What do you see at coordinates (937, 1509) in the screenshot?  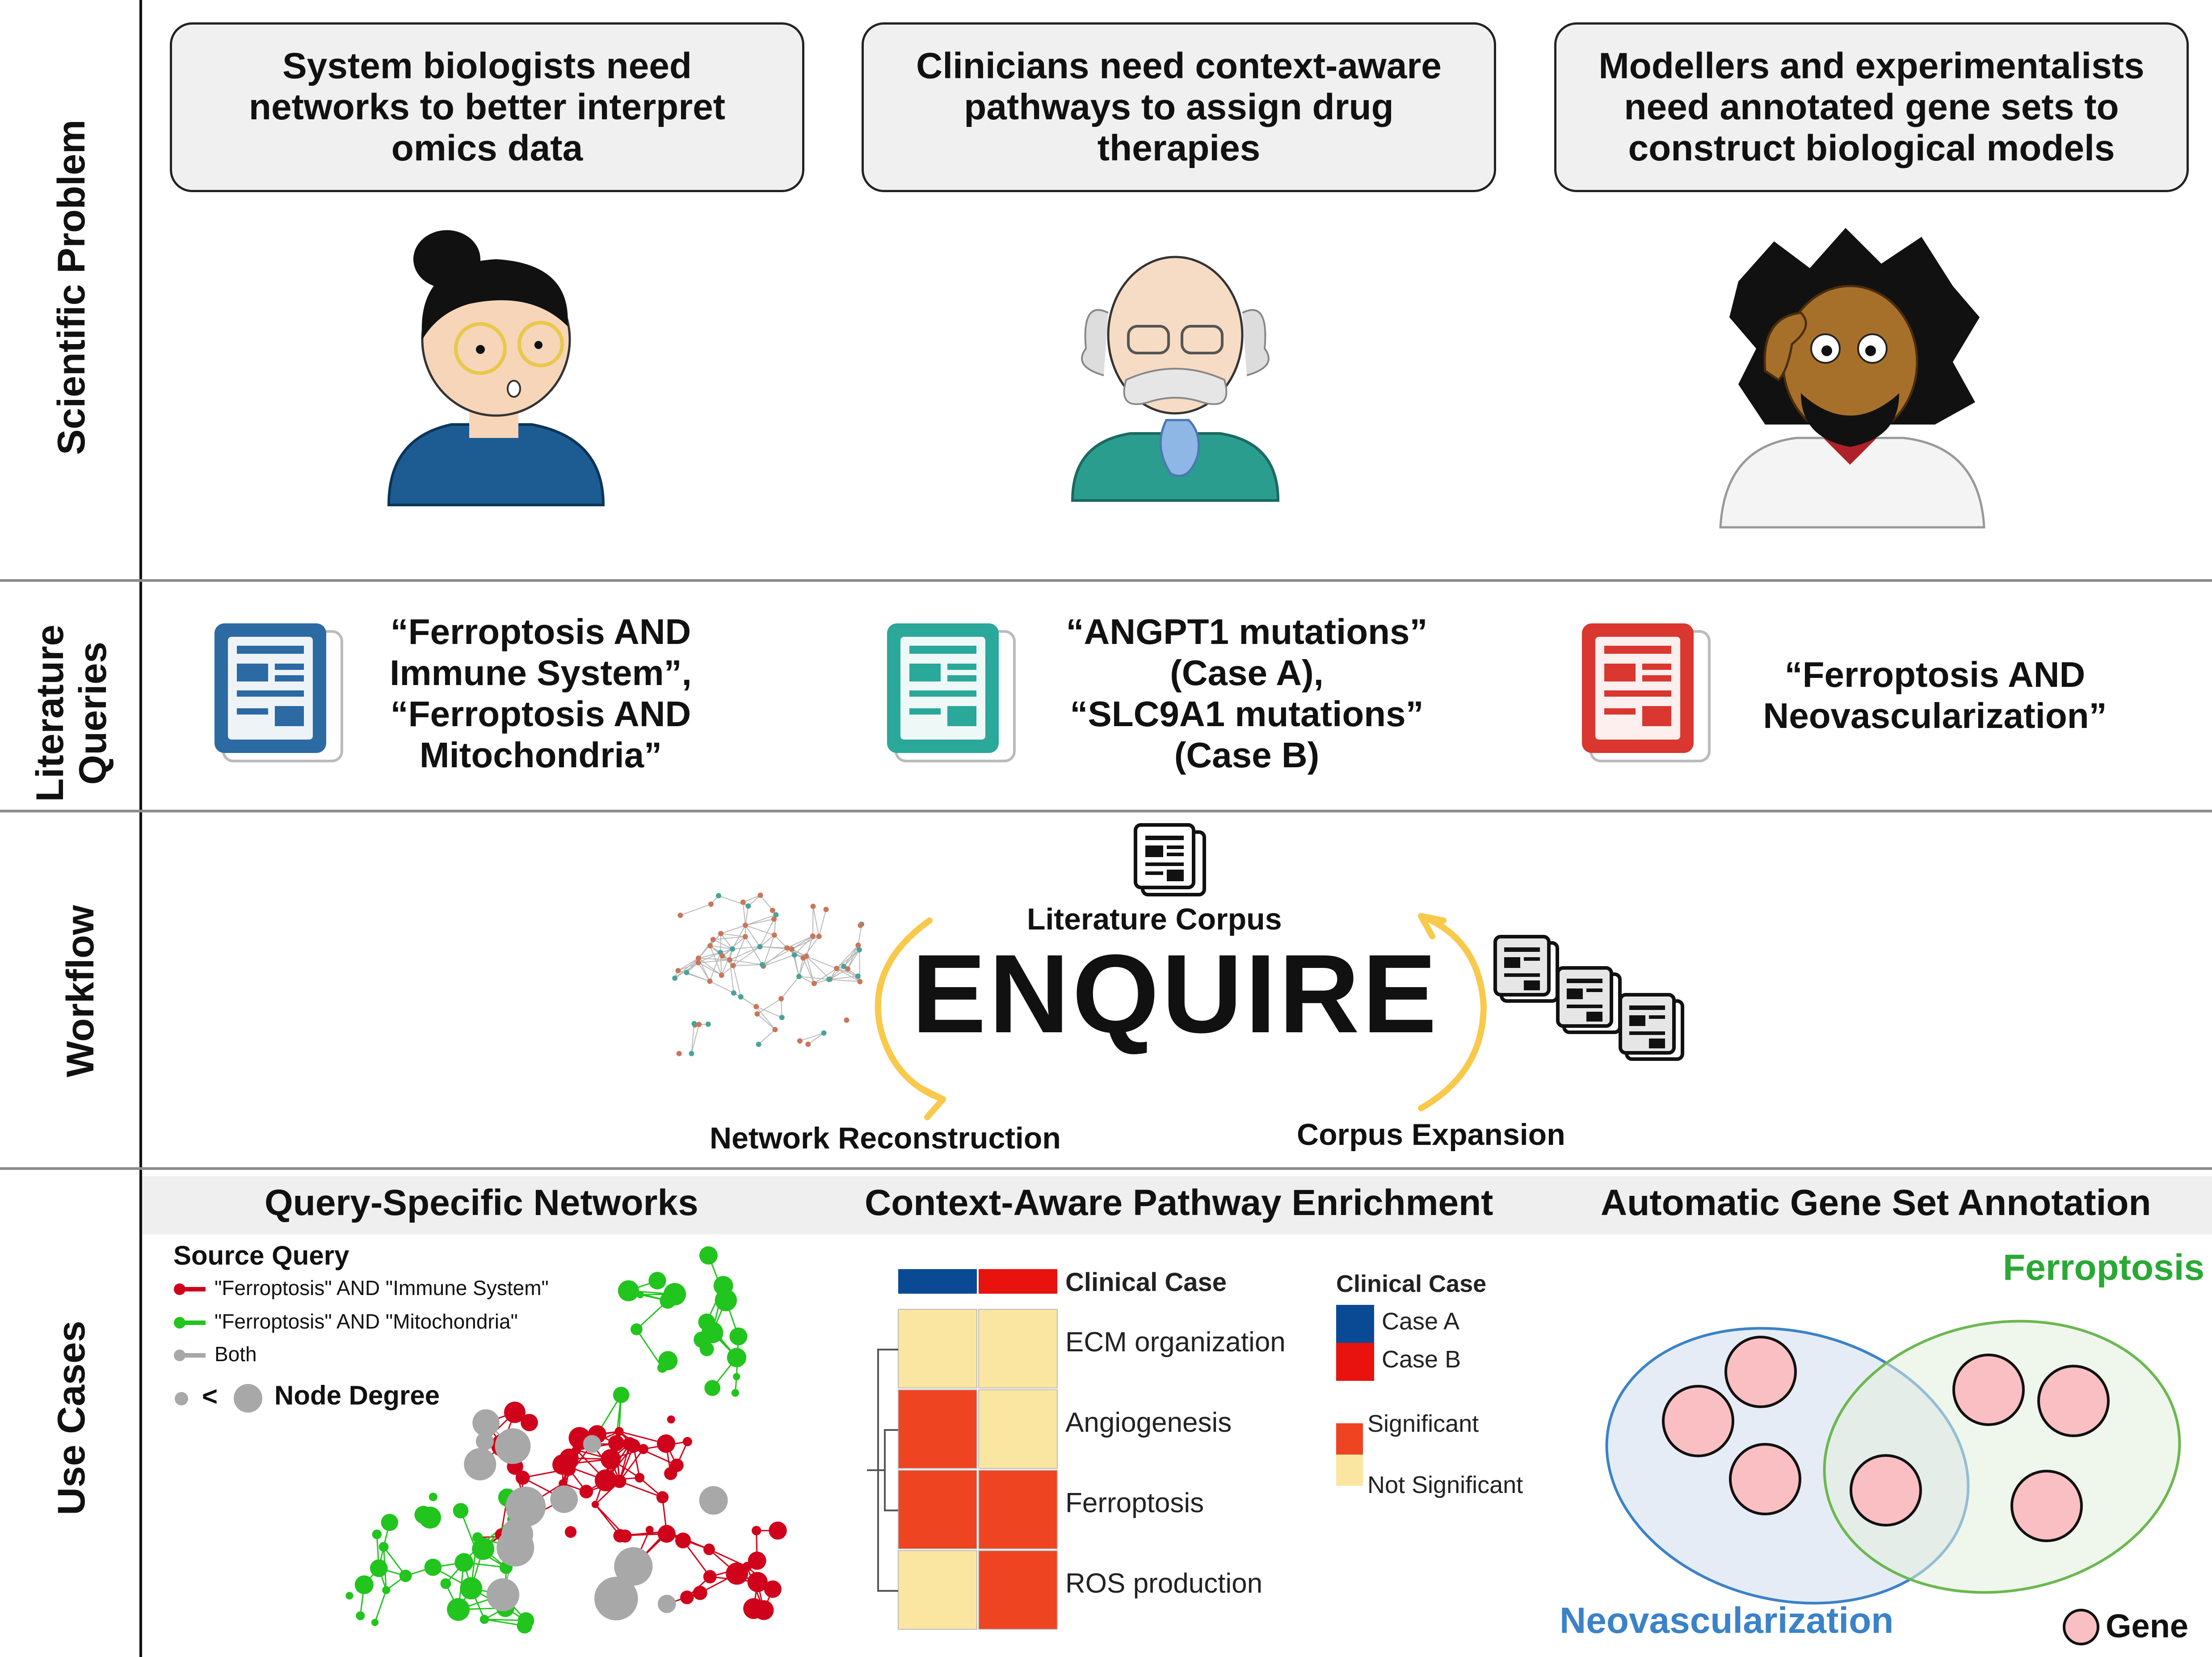 I see `heatmap-cell` at bounding box center [937, 1509].